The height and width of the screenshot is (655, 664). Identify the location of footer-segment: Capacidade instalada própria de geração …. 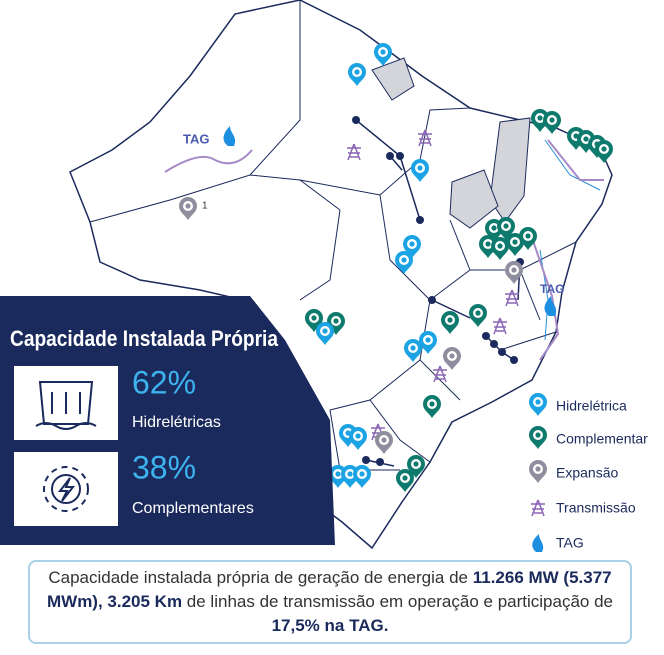
(260, 577).